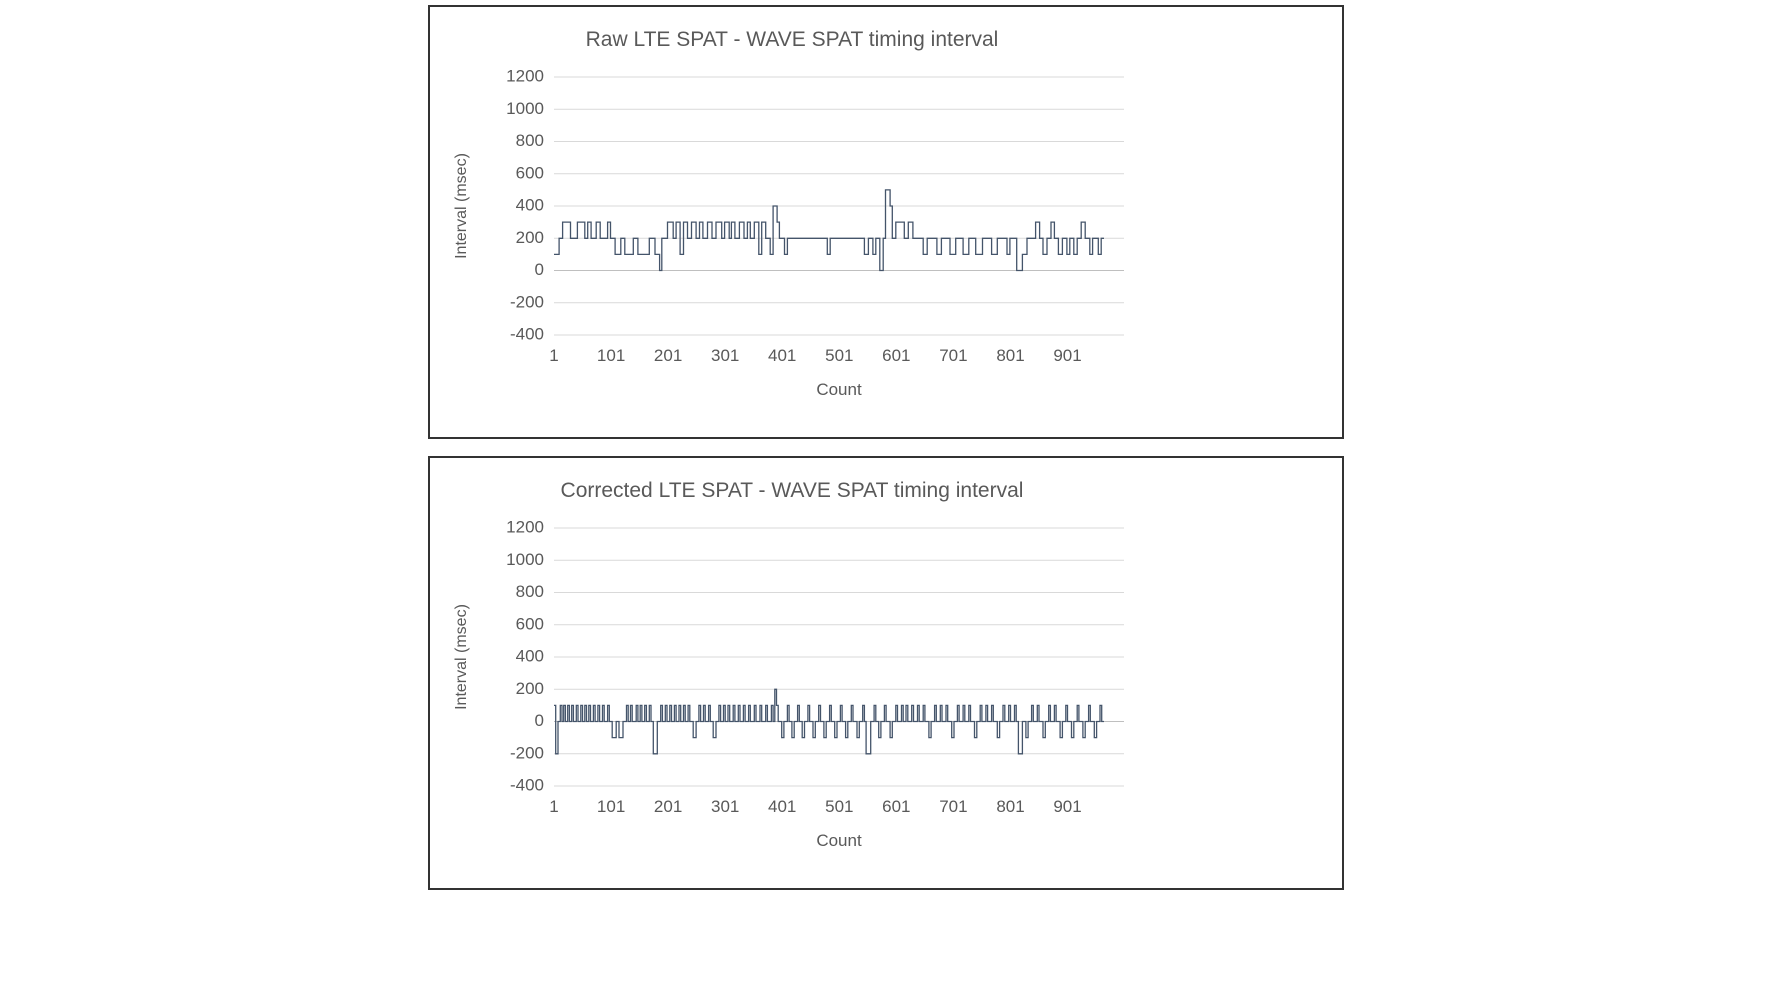  What do you see at coordinates (792, 39) in the screenshot?
I see `raw-chart-title: Raw LTE SPAT - WAVE SPAT timing interval` at bounding box center [792, 39].